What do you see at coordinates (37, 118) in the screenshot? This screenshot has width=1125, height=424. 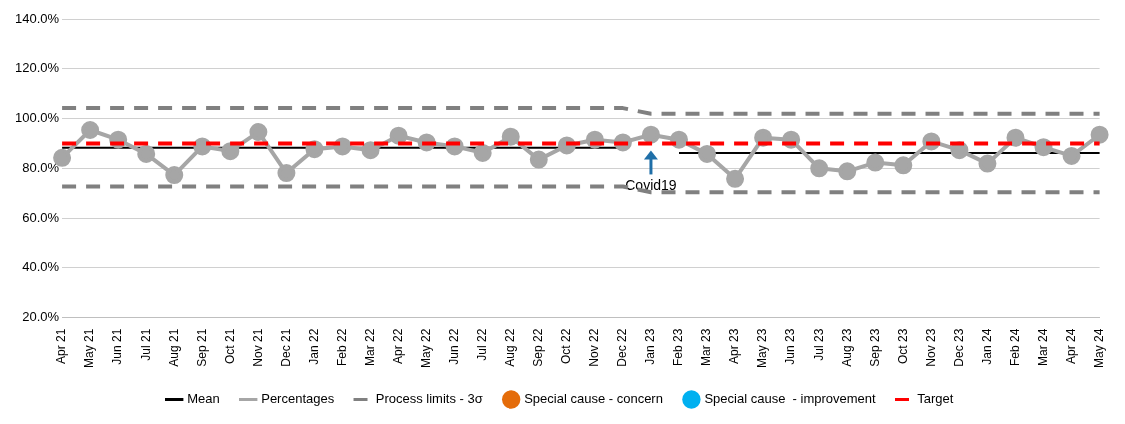 I see `y-tick-label: 100.0%` at bounding box center [37, 118].